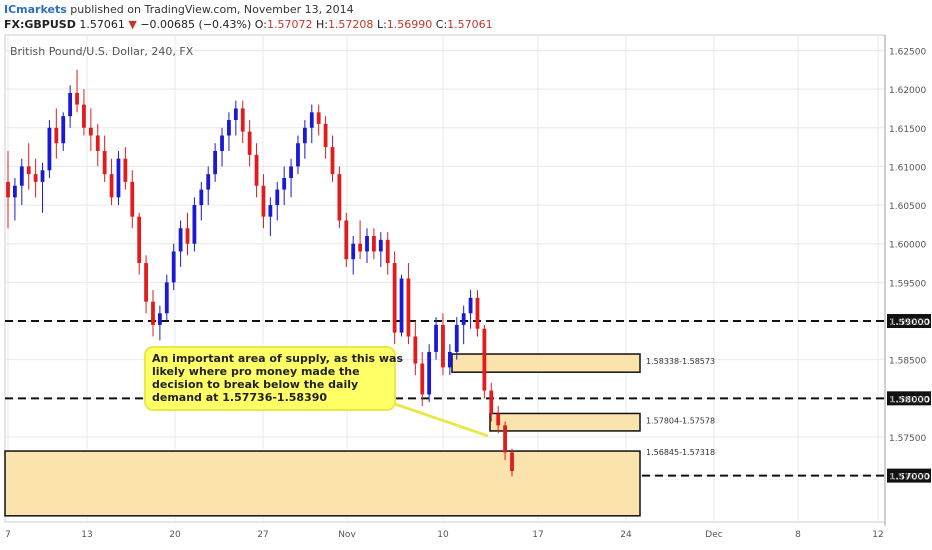  What do you see at coordinates (350, 24) in the screenshot?
I see `high-value: 1.57208` at bounding box center [350, 24].